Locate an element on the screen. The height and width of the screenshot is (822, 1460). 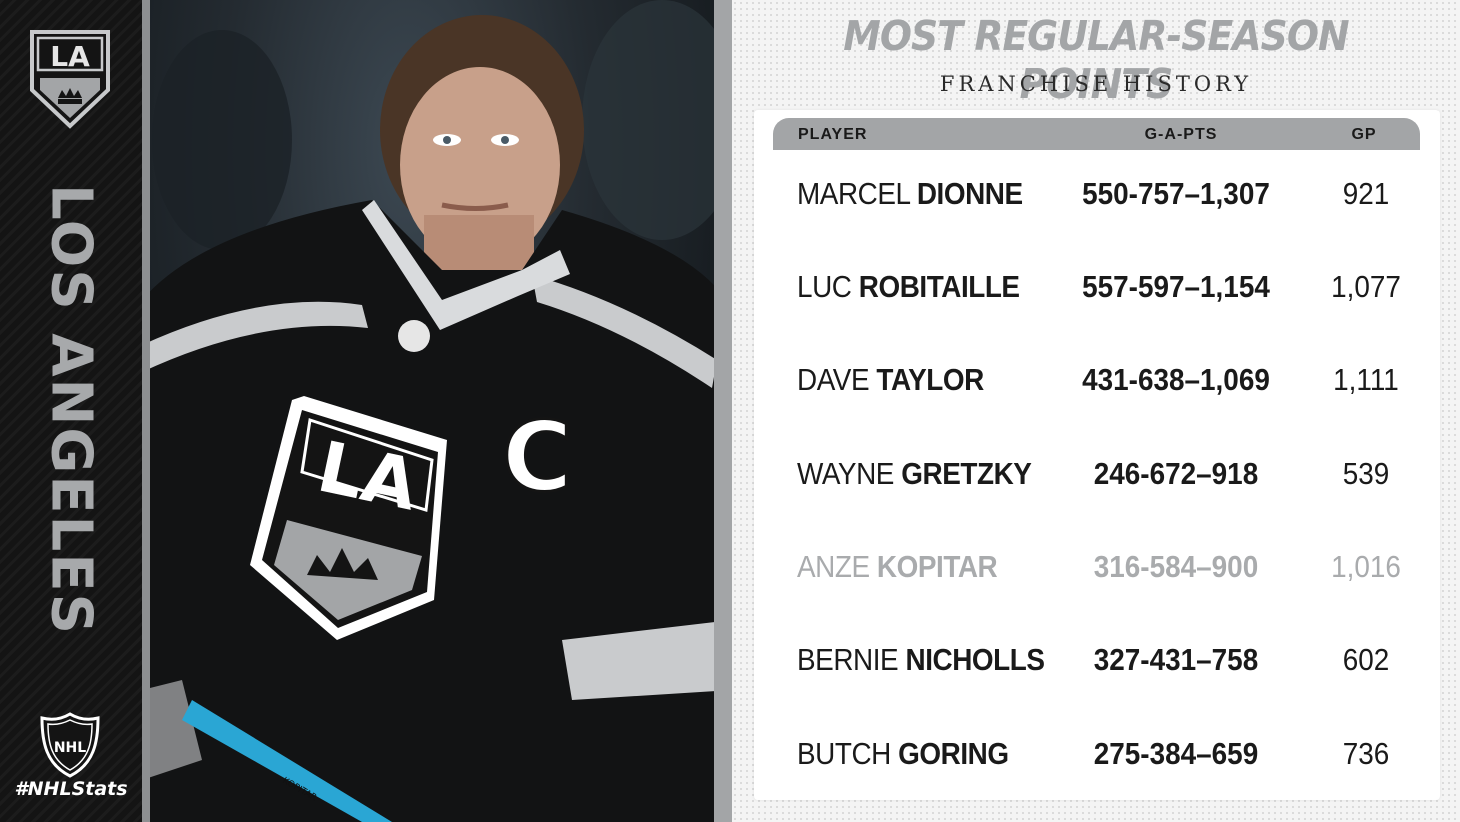
games-played: 1,016 is located at coordinates (1366, 566).